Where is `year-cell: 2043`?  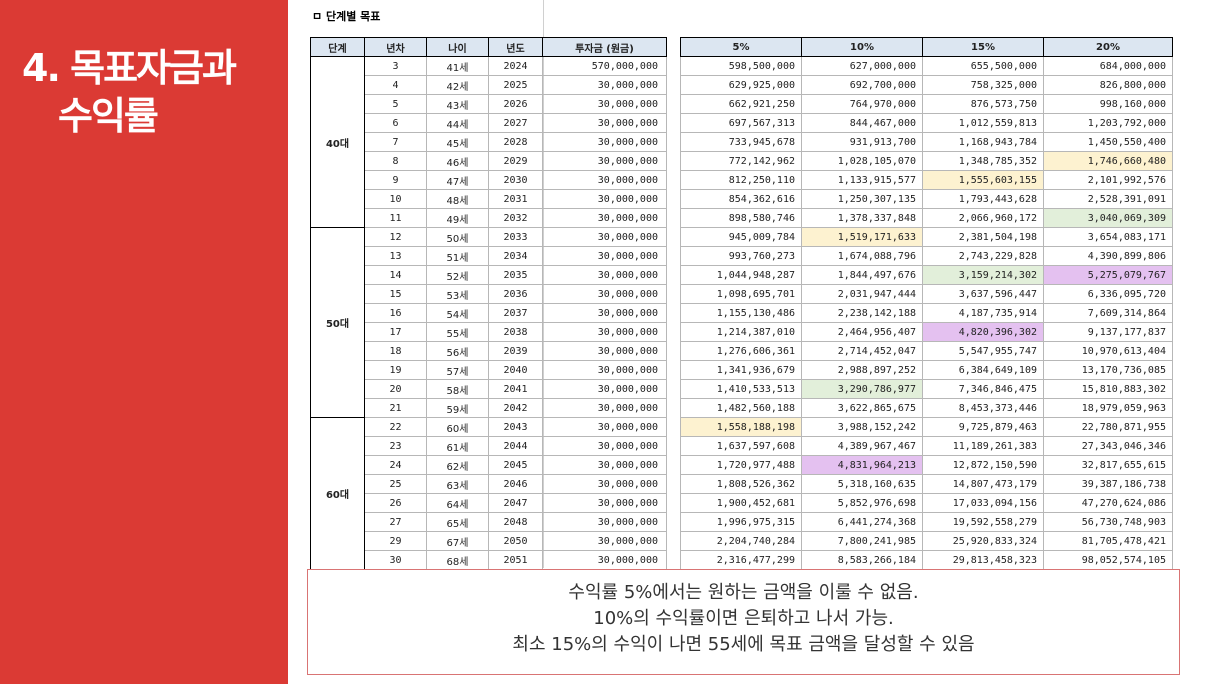
year-cell: 2043 is located at coordinates (515, 427).